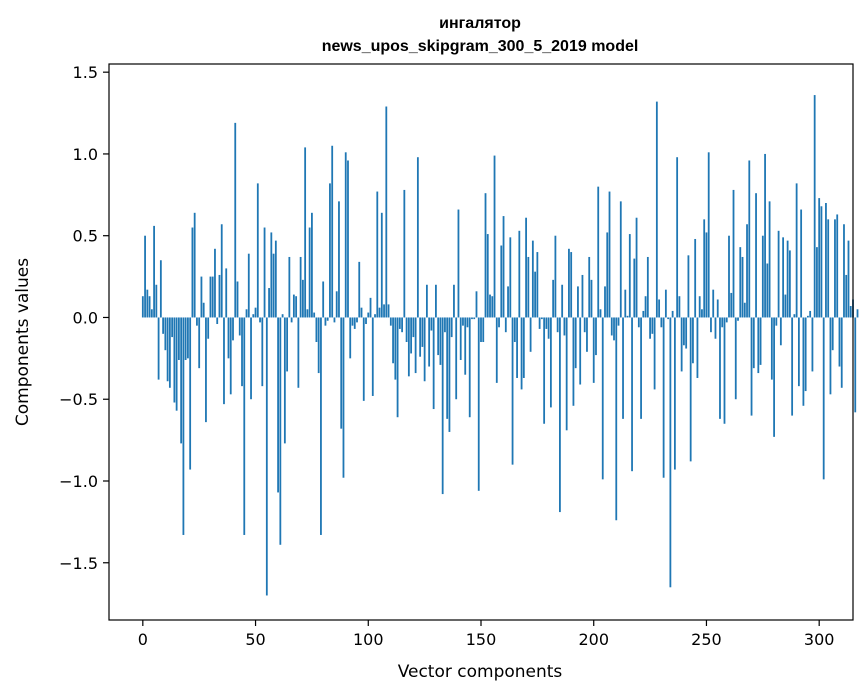 Image resolution: width=867 pixels, height=696 pixels. I want to click on x-tick-label: 250, so click(706, 639).